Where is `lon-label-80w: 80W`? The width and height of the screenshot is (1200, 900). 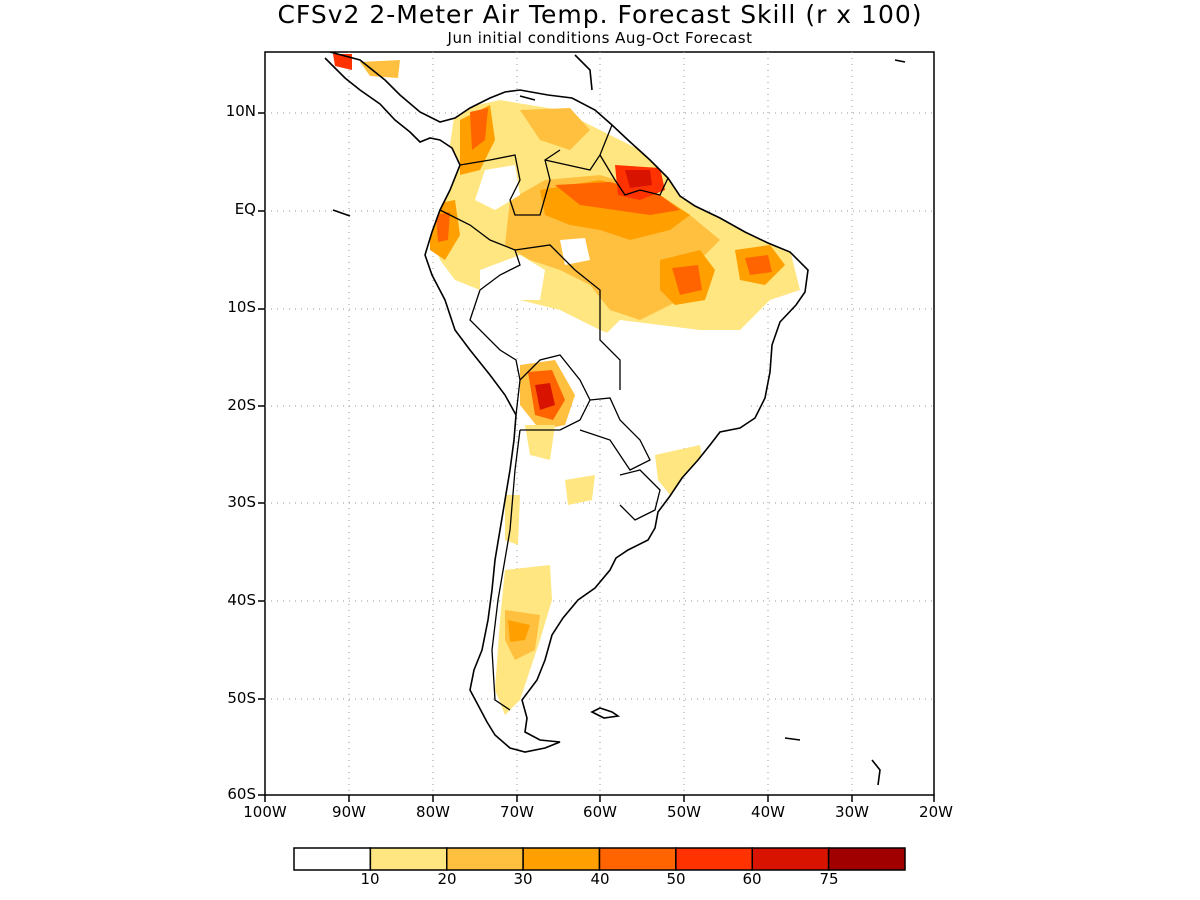 lon-label-80w: 80W is located at coordinates (433, 812).